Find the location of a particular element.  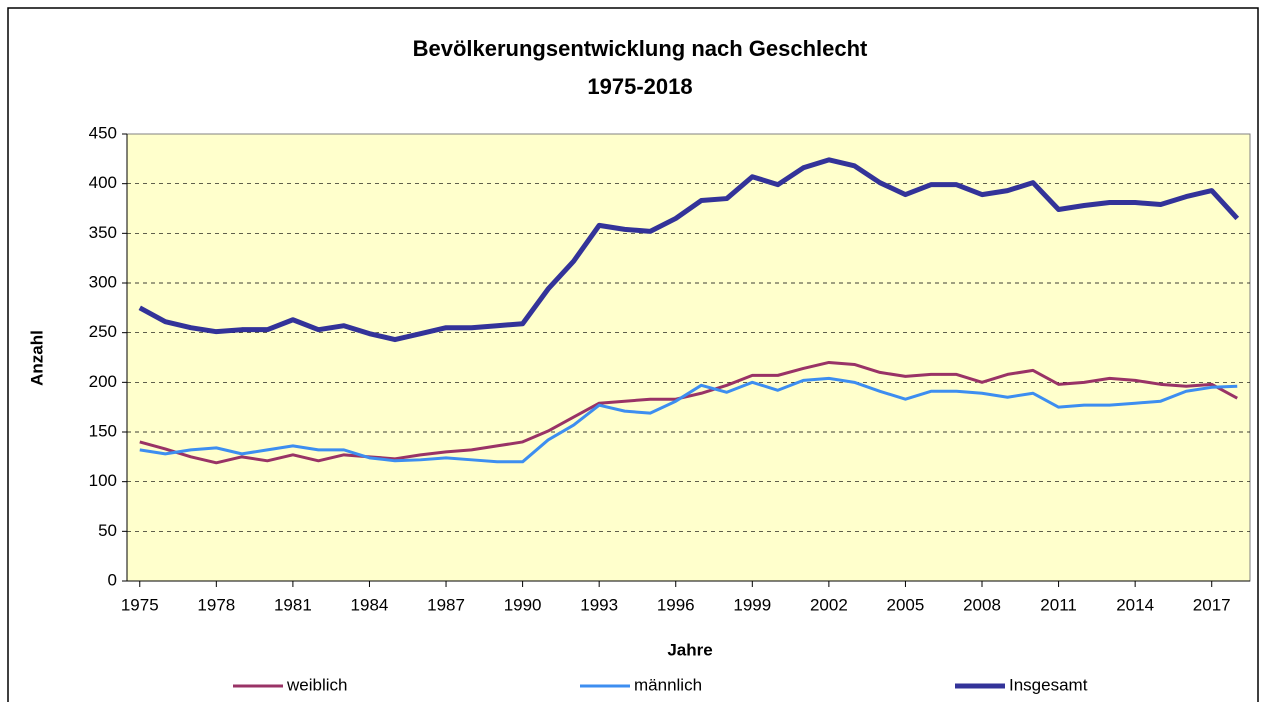

y-tick-label: 400 is located at coordinates (103, 182).